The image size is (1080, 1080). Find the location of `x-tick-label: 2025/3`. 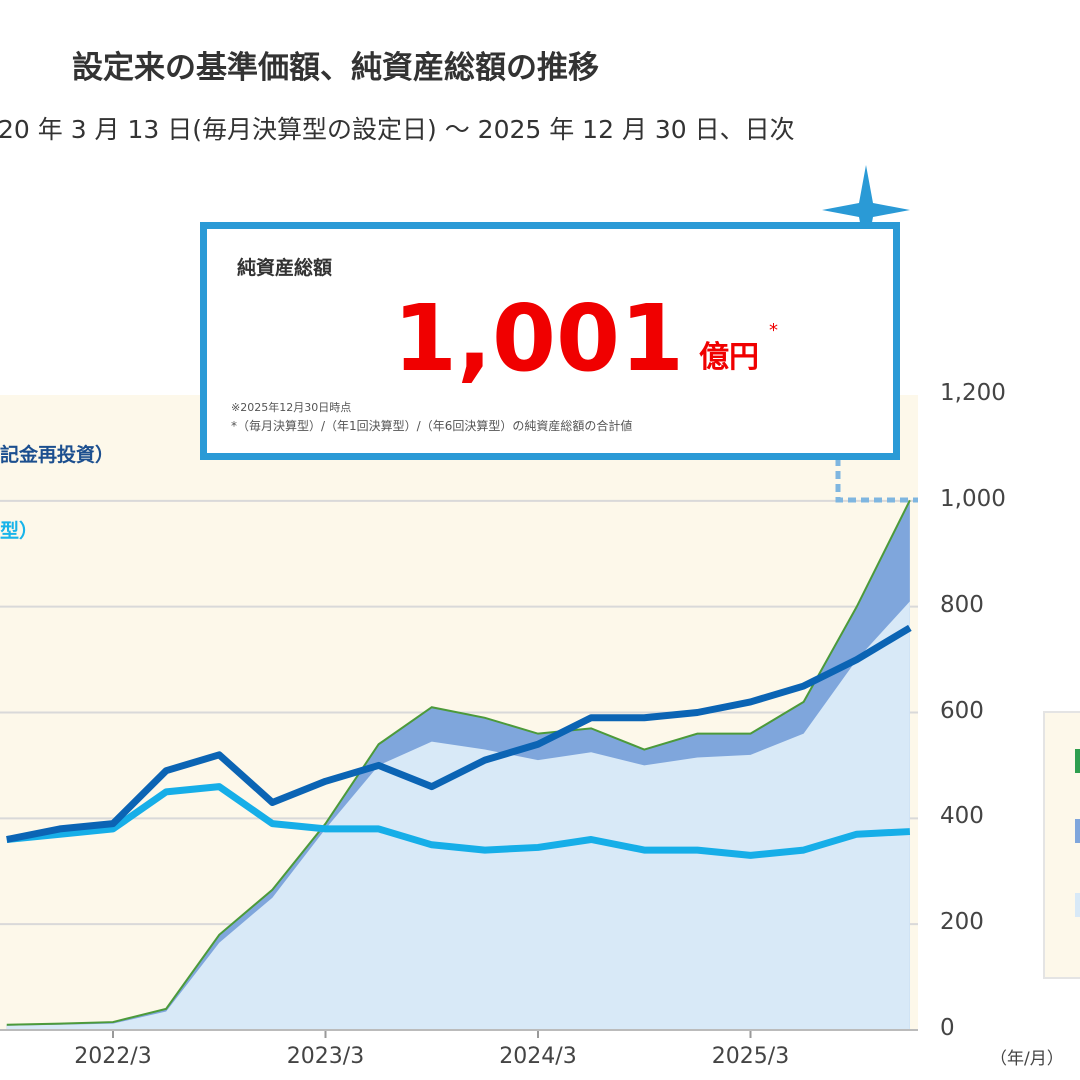

x-tick-label: 2025/3 is located at coordinates (750, 1056).